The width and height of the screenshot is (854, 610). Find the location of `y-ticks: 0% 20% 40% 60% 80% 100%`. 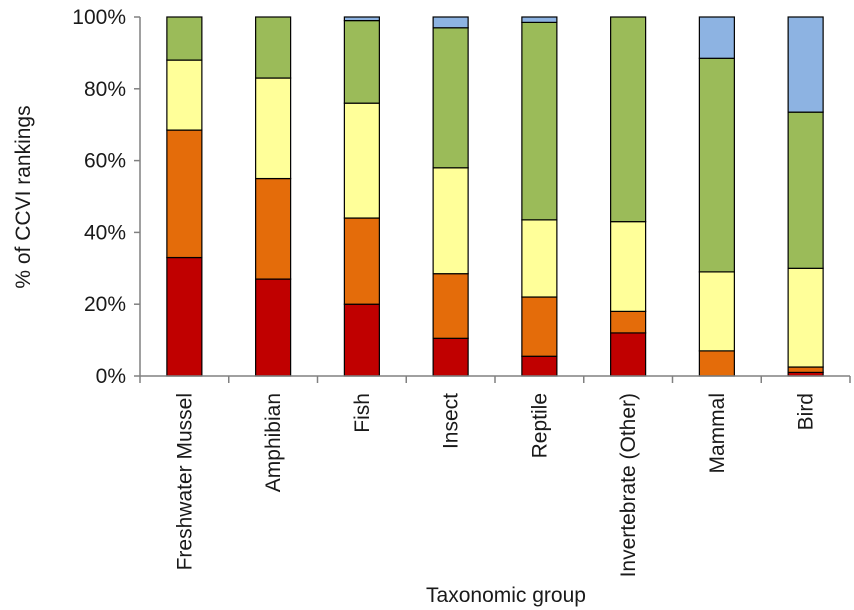

y-ticks: 0% 20% 40% 60% 80% 100% is located at coordinates (106, 197).